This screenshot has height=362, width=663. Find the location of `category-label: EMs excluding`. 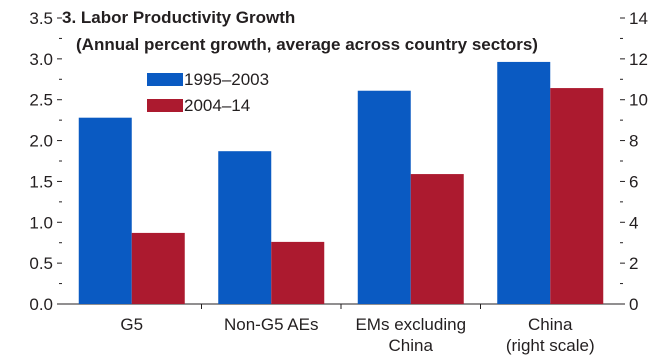

category-label: EMs excluding is located at coordinates (410, 324).